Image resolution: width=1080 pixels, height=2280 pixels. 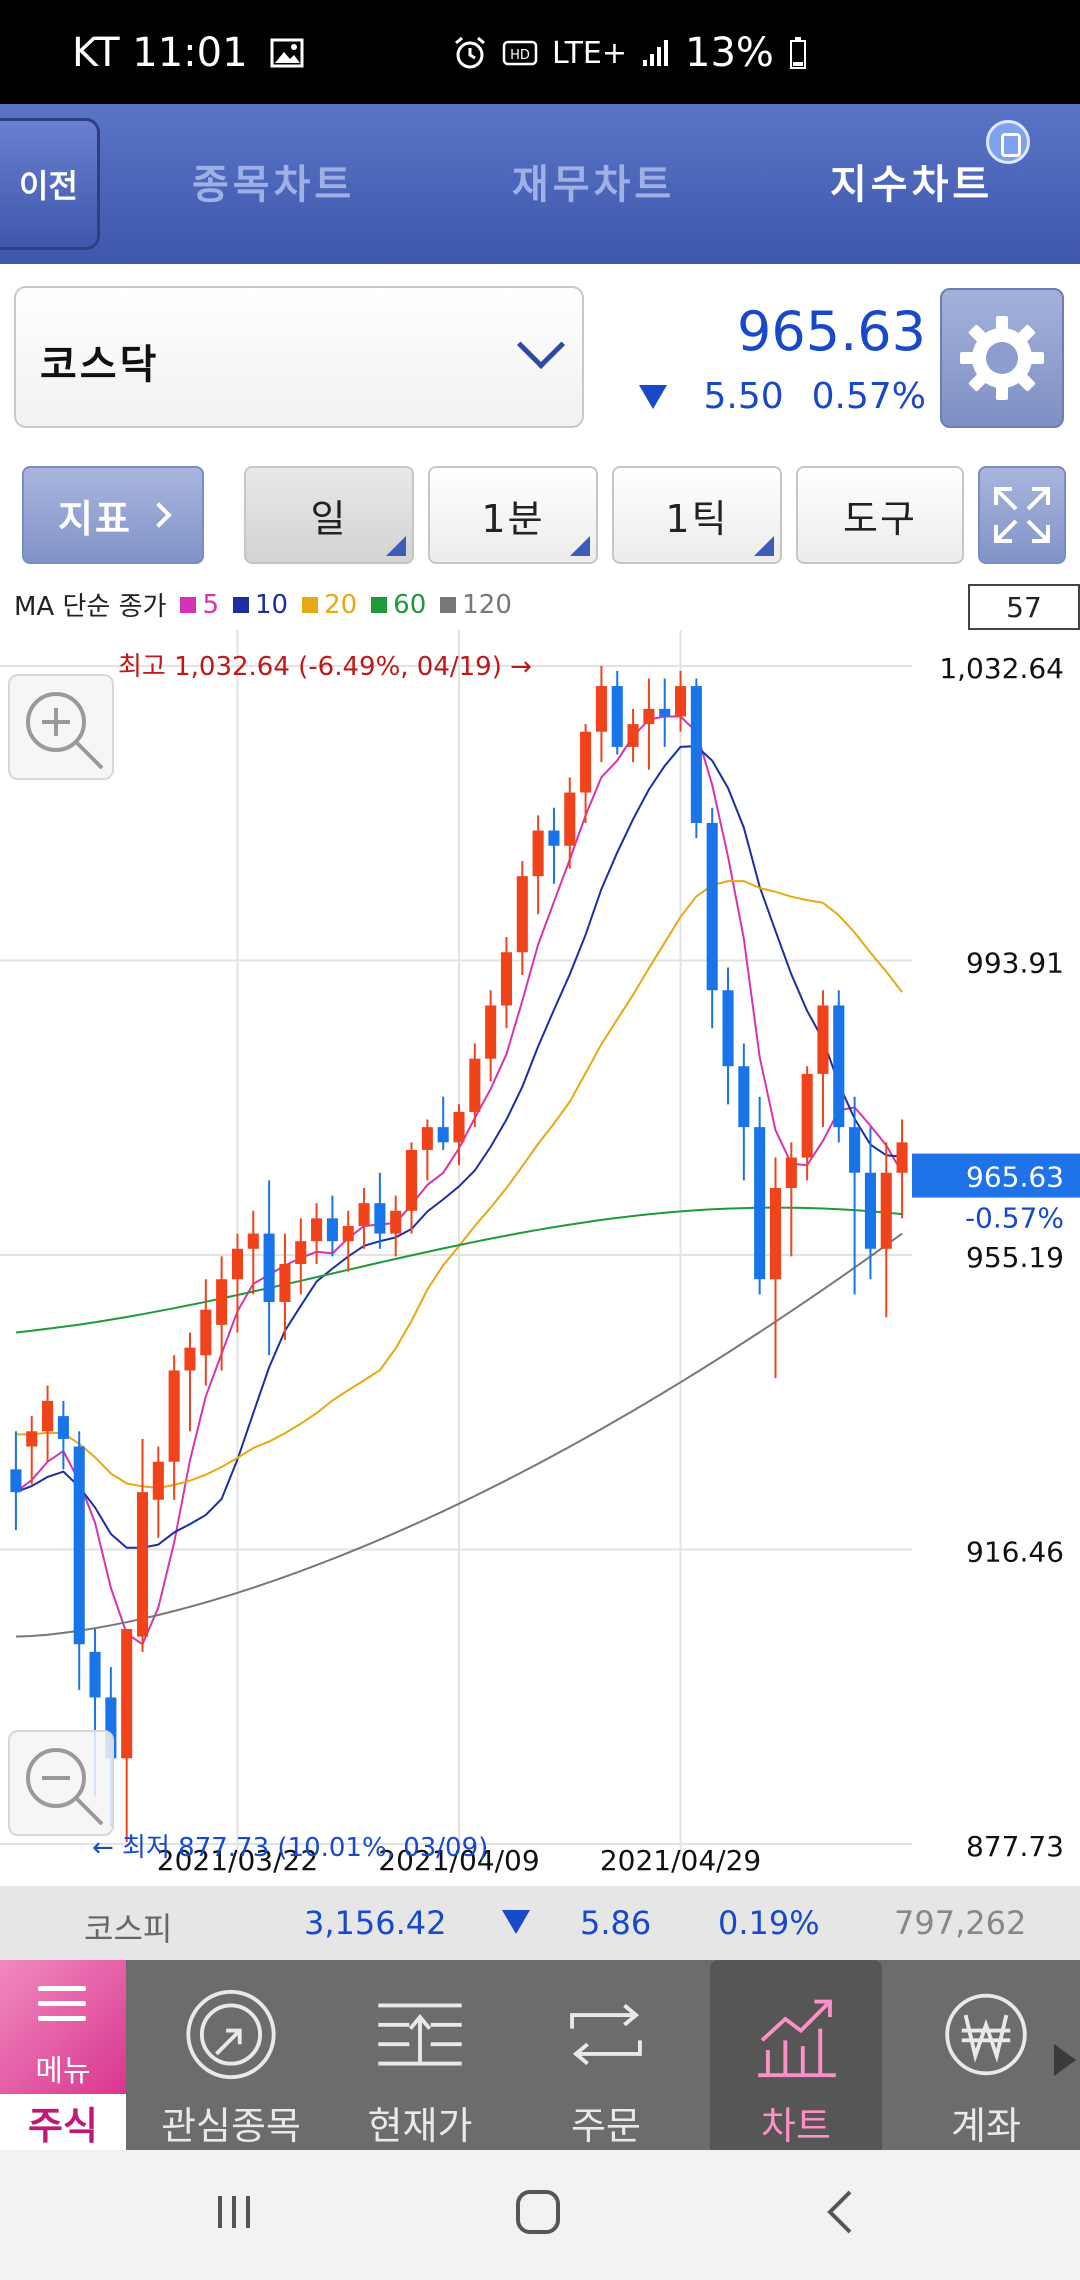 What do you see at coordinates (63, 2122) in the screenshot?
I see `stock-category-tab: 주식` at bounding box center [63, 2122].